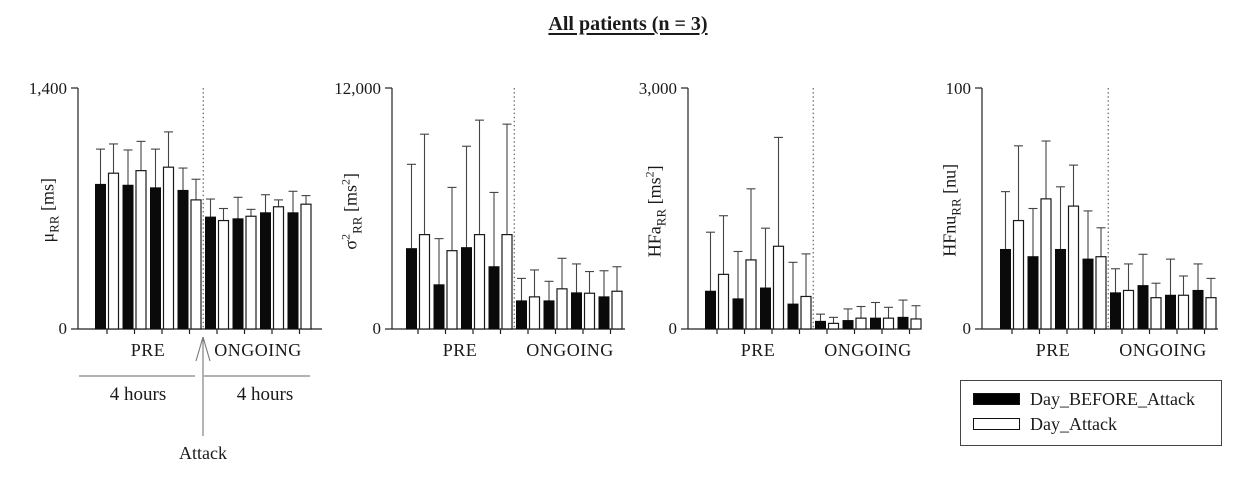 The height and width of the screenshot is (491, 1252). What do you see at coordinates (460, 350) in the screenshot?
I see `panel2-pre-label: PRE` at bounding box center [460, 350].